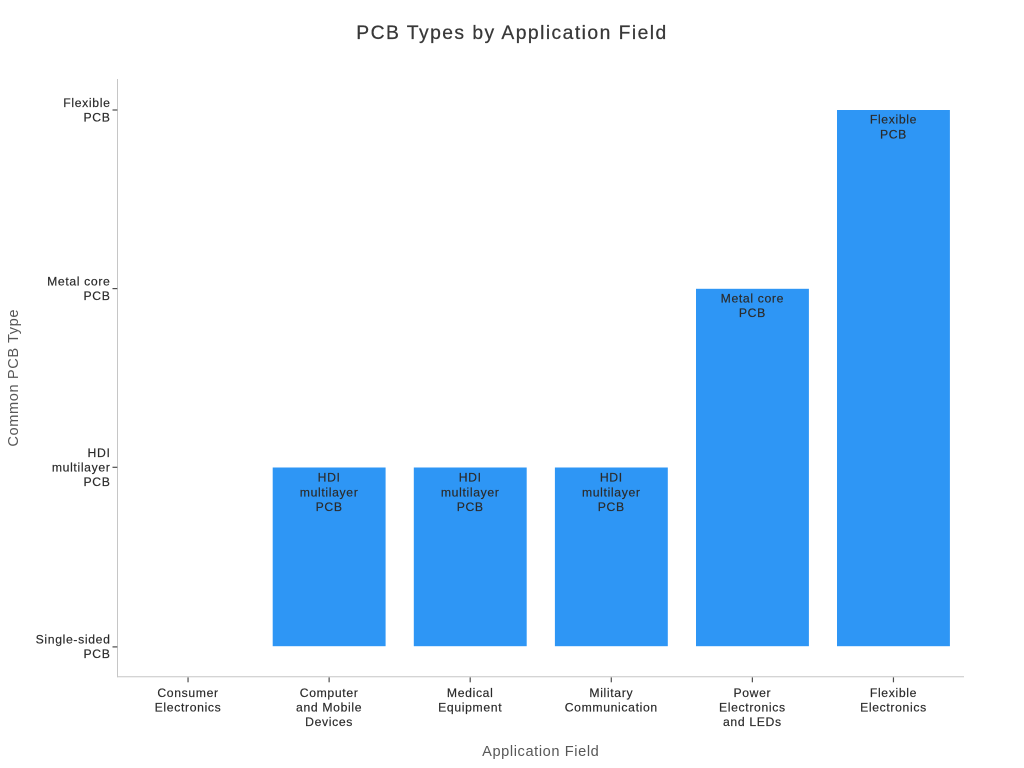  I want to click on svg-text: Medical, so click(470, 693).